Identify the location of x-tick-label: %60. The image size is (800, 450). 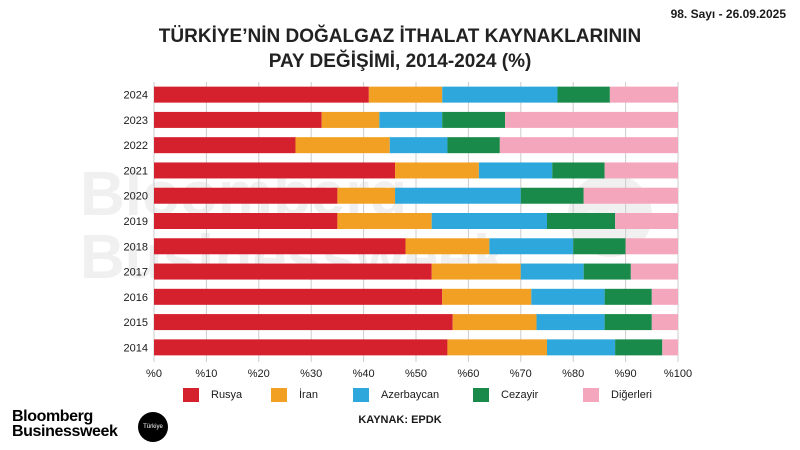
(468, 374).